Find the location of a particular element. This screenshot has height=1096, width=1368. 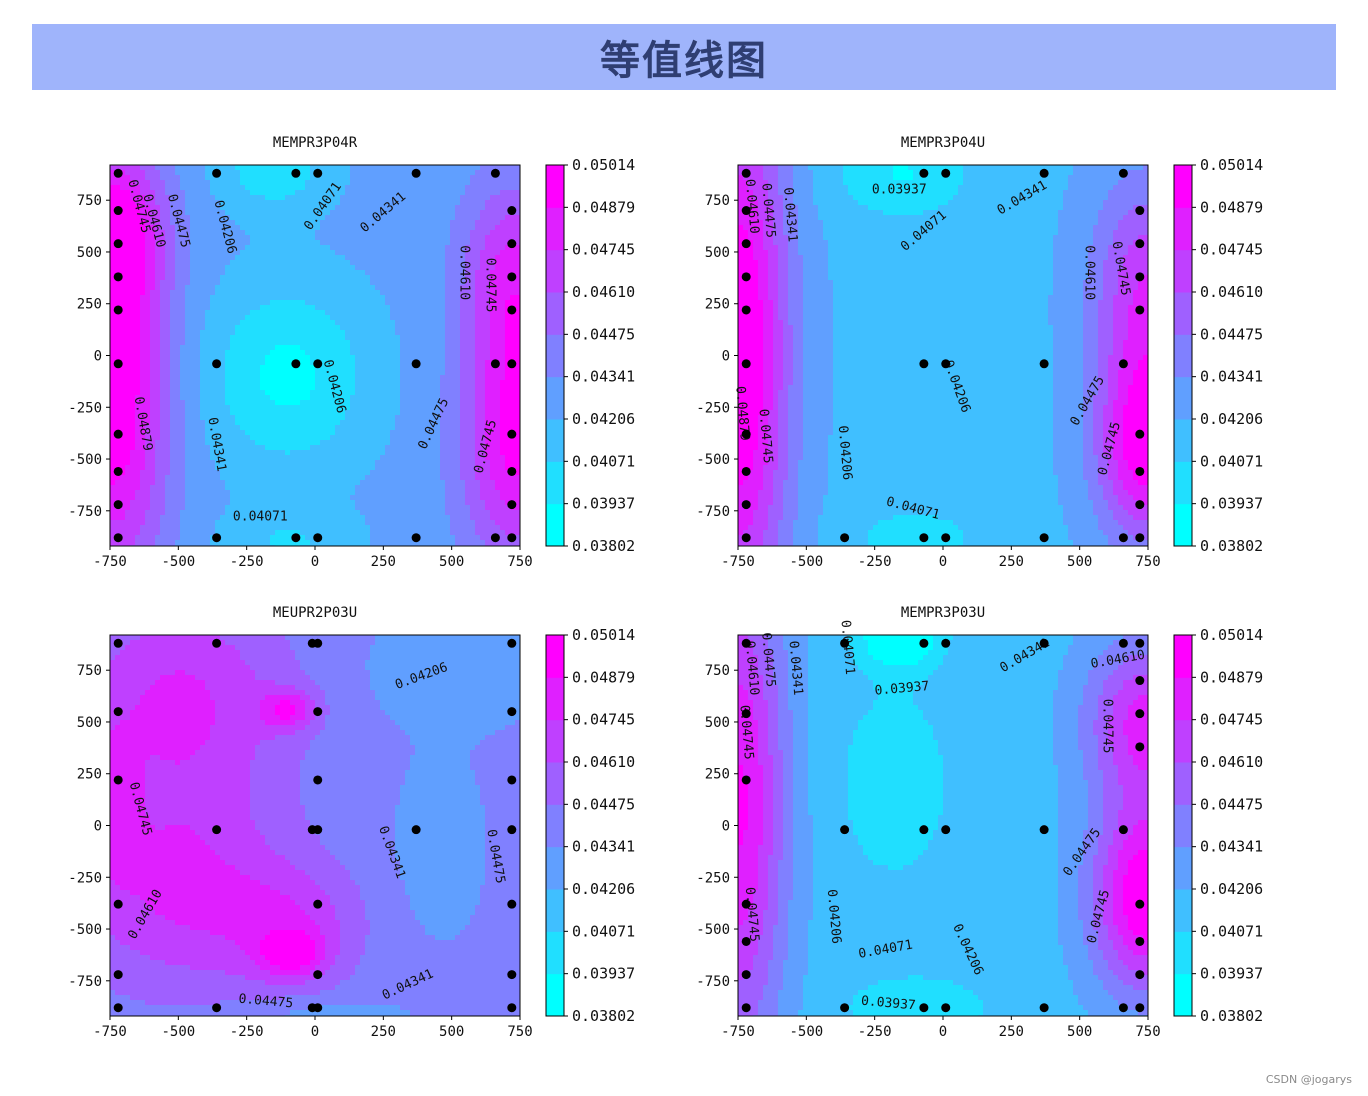

chart-title: MEUPR2P03U is located at coordinates (315, 613).